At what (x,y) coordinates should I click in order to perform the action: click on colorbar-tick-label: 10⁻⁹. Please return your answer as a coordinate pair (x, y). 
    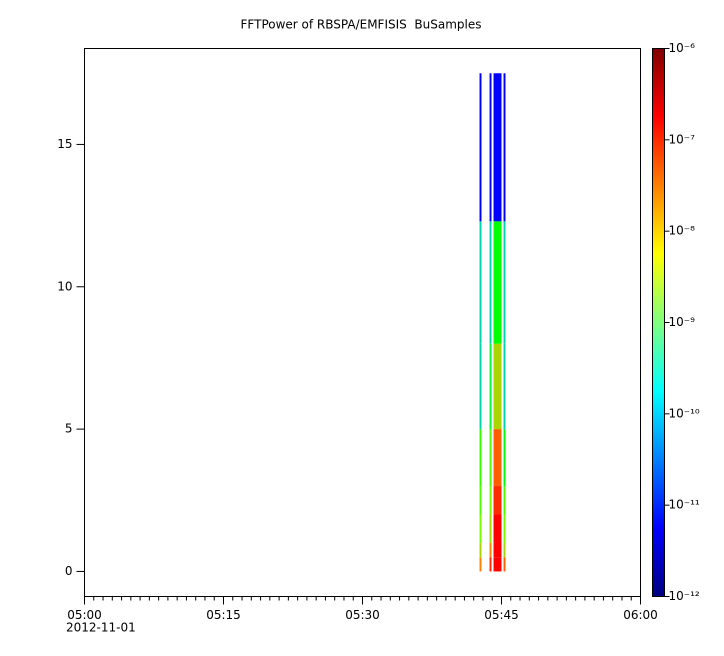
    Looking at the image, I should click on (682, 322).